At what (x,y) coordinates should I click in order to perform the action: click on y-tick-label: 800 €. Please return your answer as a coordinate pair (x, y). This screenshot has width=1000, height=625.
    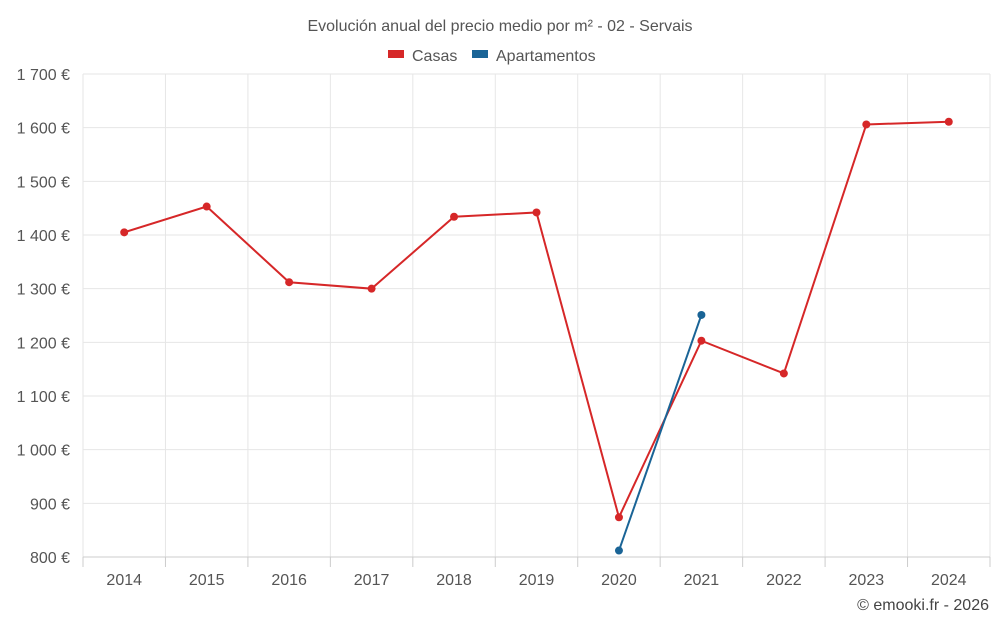
    Looking at the image, I should click on (50, 558).